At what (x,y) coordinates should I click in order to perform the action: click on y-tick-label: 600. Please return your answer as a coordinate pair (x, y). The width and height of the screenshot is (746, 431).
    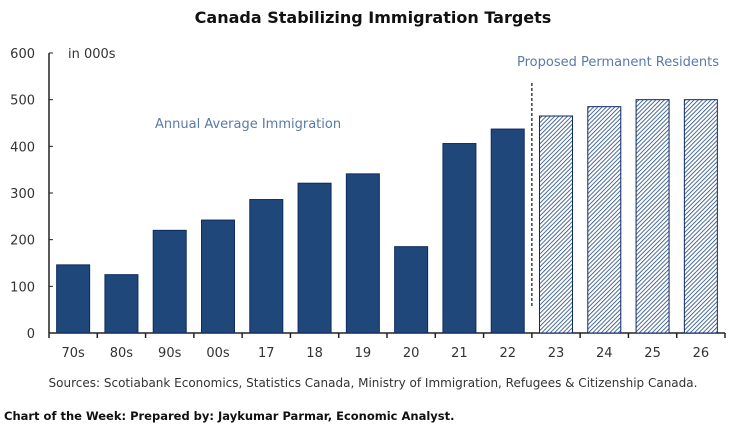
    Looking at the image, I should click on (22, 54).